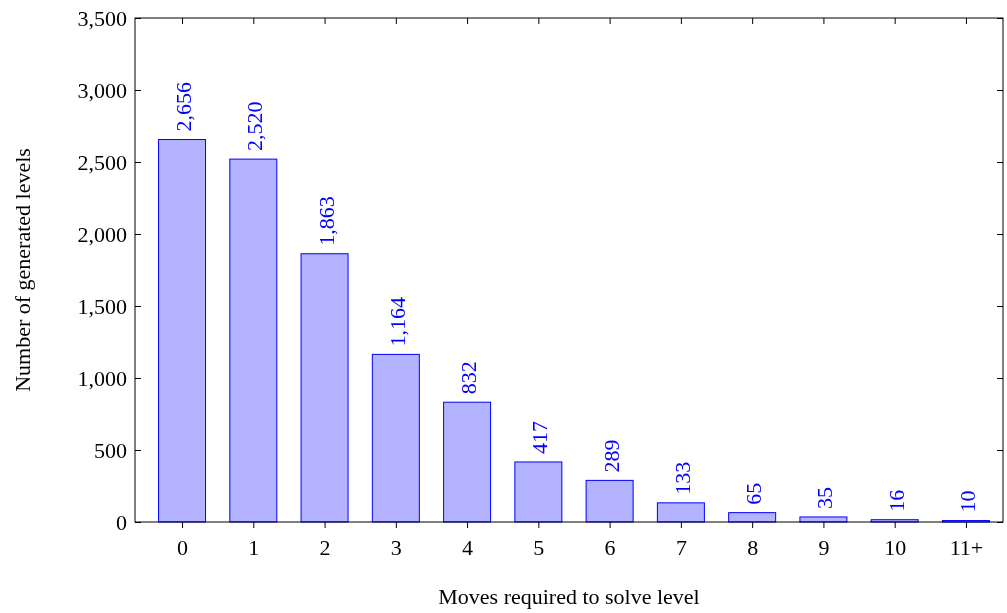 Image resolution: width=1007 pixels, height=613 pixels. I want to click on data-label: 1,863, so click(326, 221).